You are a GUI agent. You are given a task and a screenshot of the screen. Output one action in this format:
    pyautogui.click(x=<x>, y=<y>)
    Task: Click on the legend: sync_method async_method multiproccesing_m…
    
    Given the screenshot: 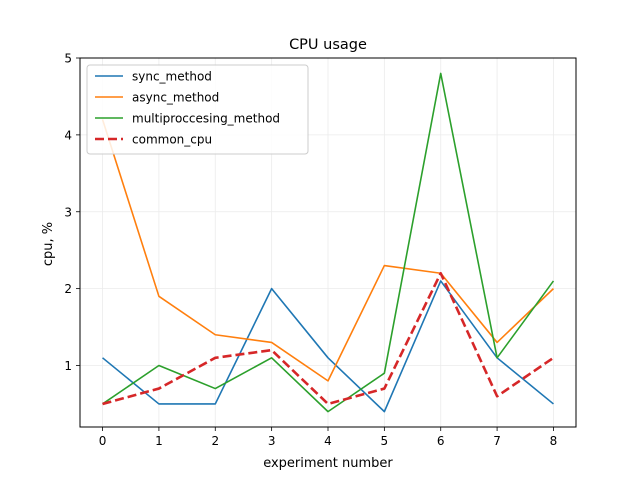 What is the action you would take?
    pyautogui.click(x=197, y=109)
    